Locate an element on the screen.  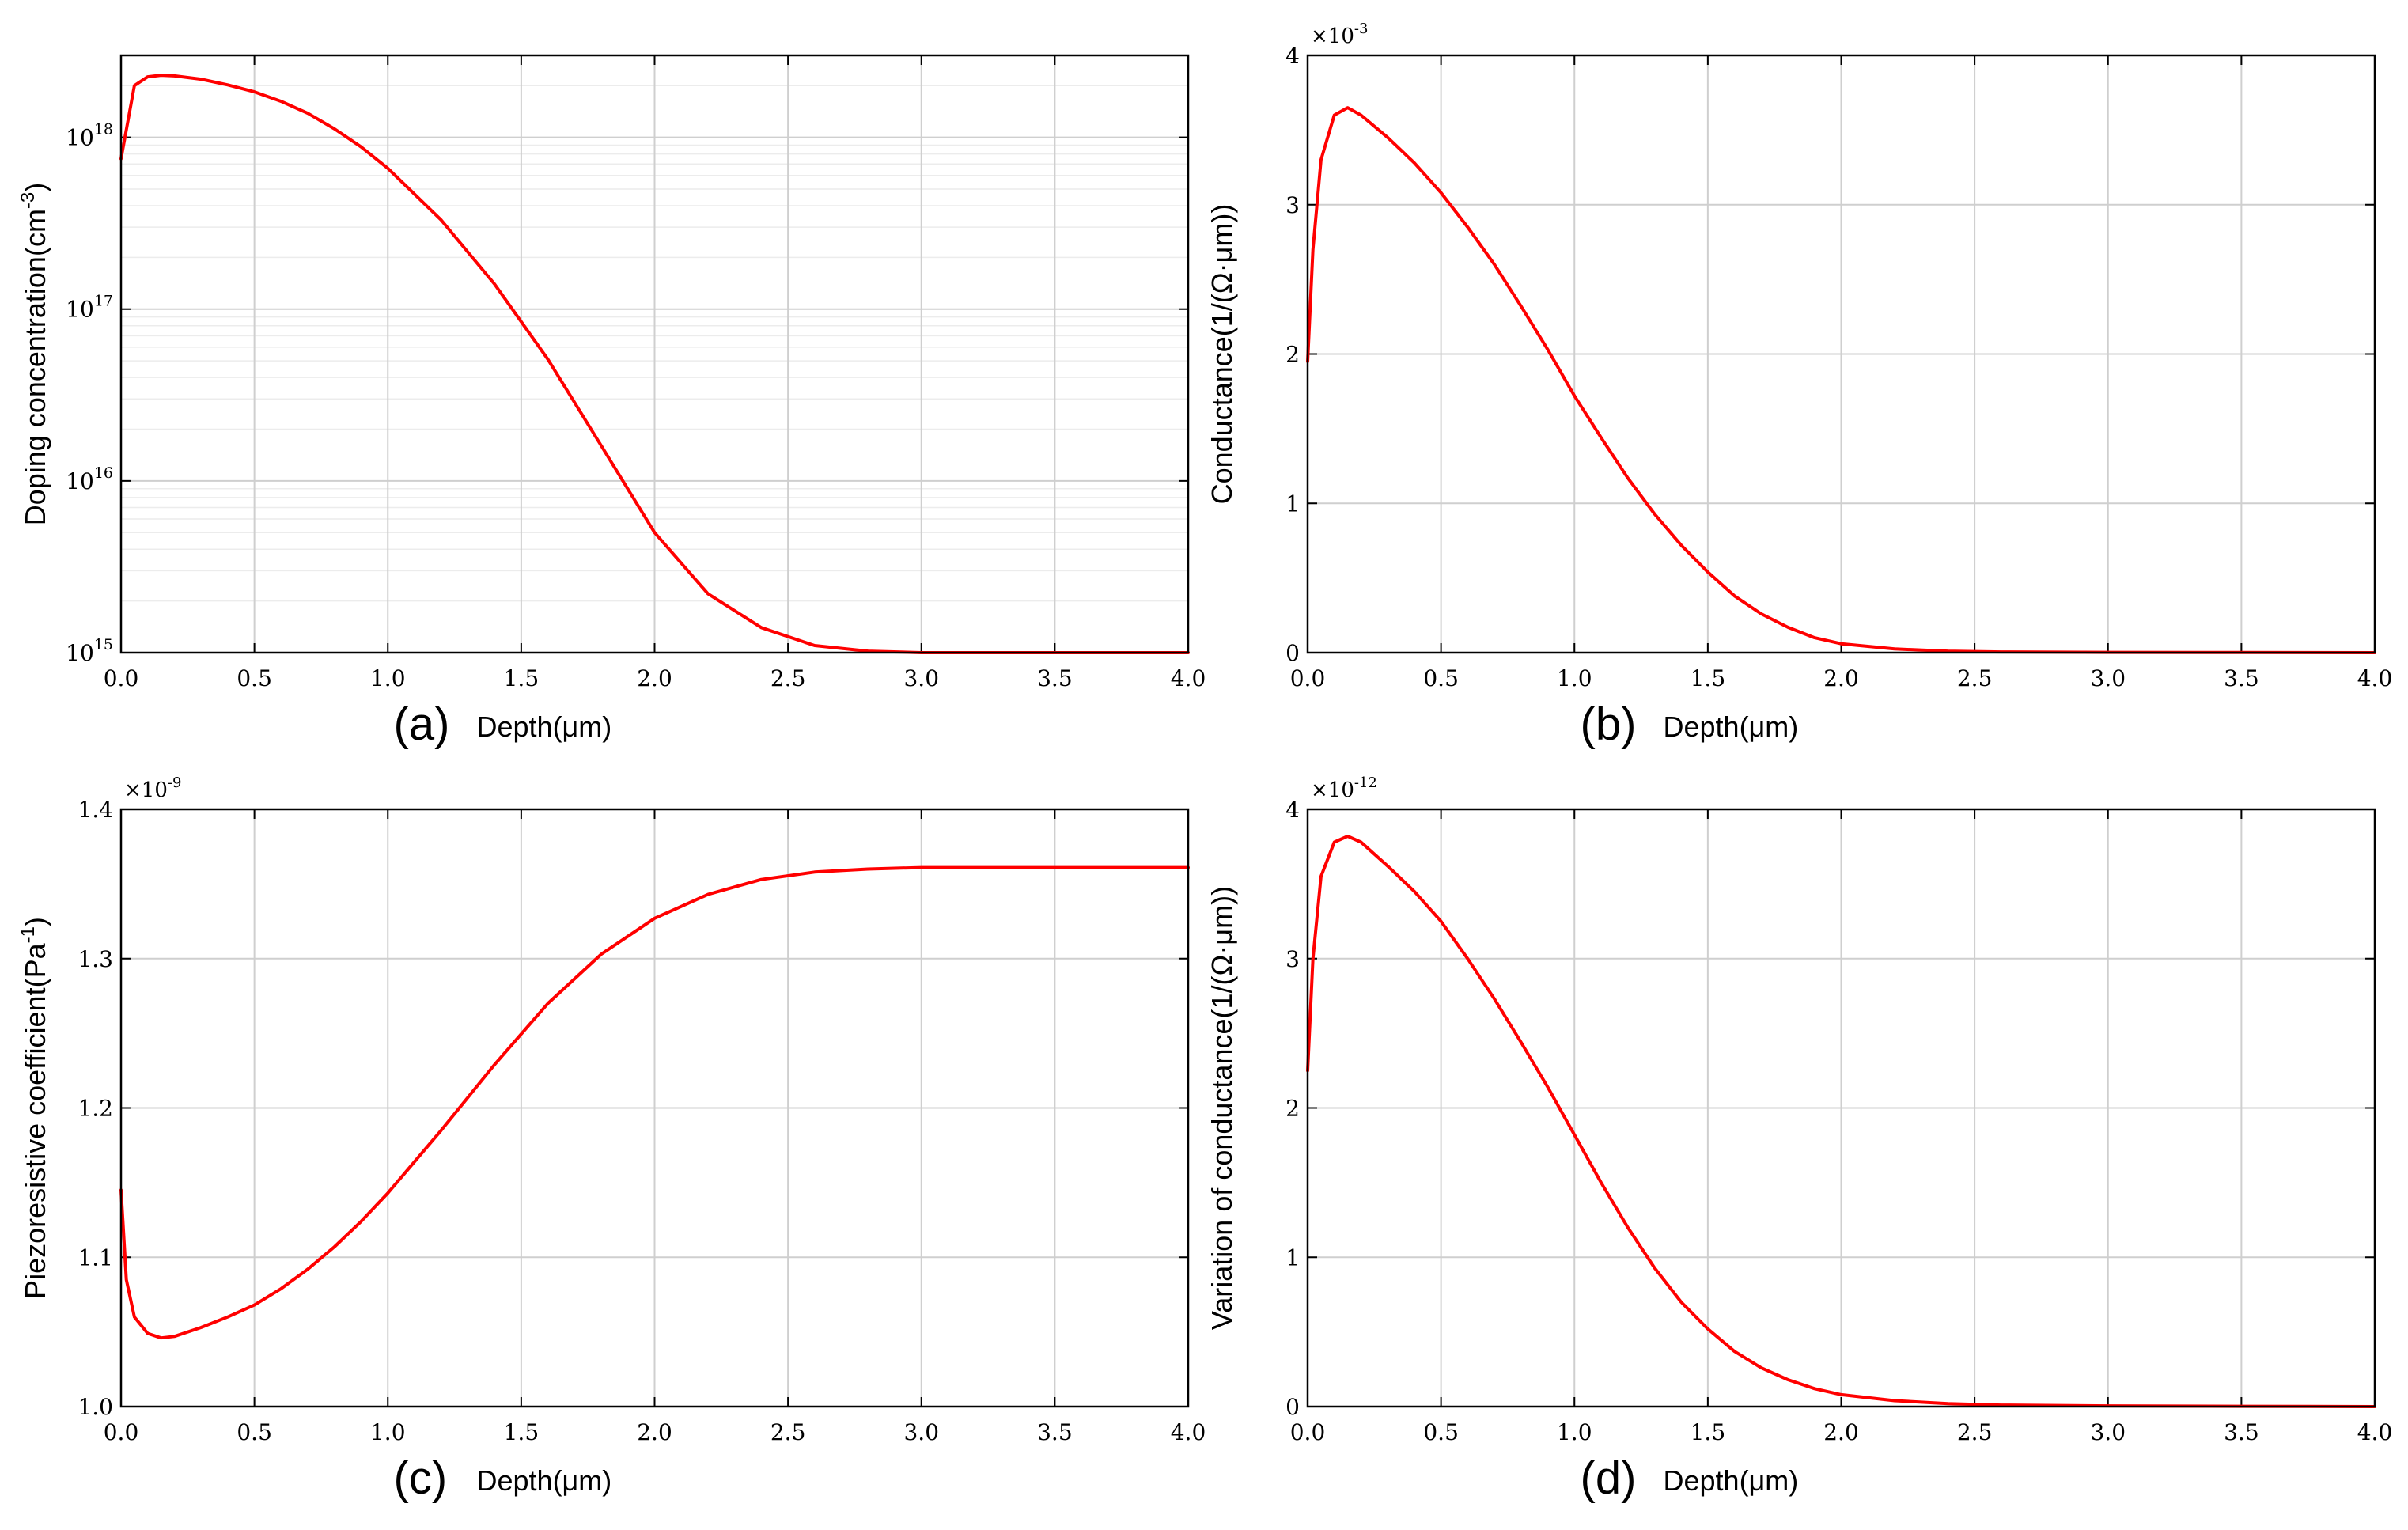
y-tick-label: 1016 is located at coordinates (89, 479).